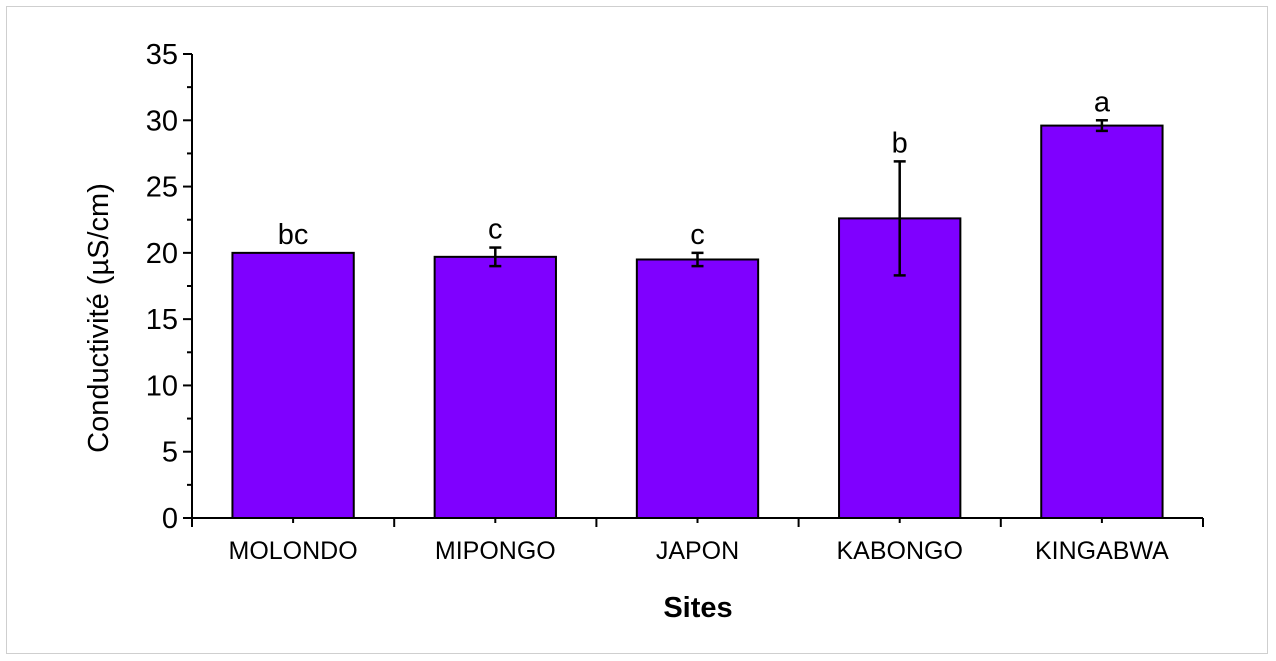  Describe the element at coordinates (162, 386) in the screenshot. I see `y-tick-label: 10` at that location.